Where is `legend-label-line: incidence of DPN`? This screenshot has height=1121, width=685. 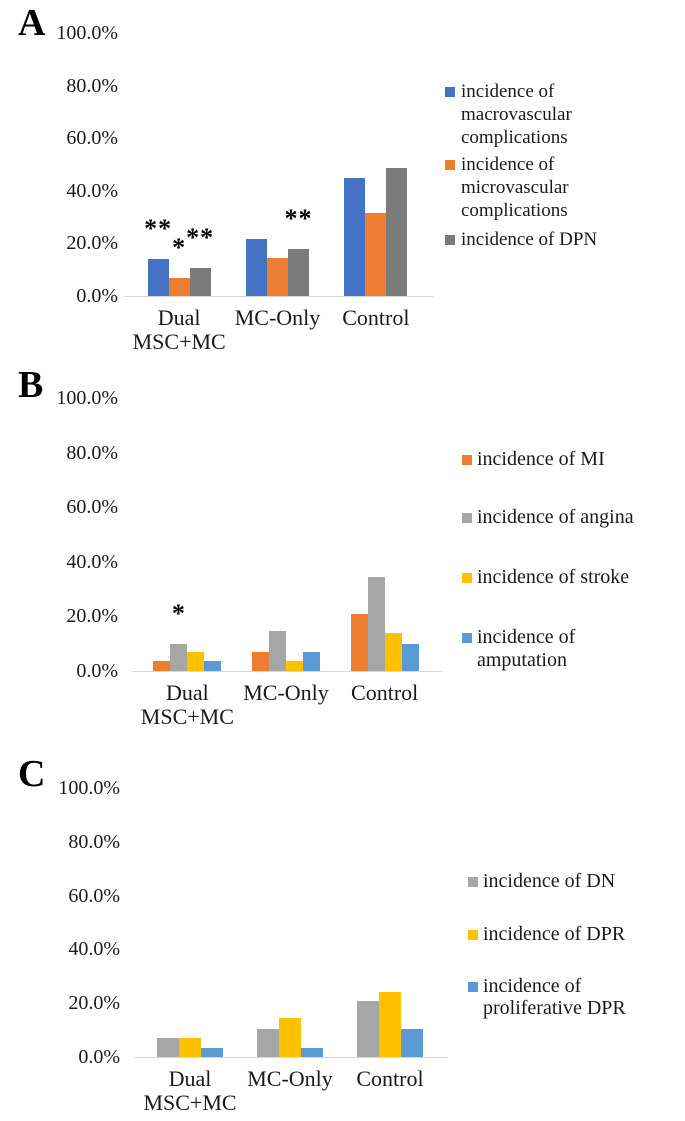 legend-label-line: incidence of DPN is located at coordinates (529, 239).